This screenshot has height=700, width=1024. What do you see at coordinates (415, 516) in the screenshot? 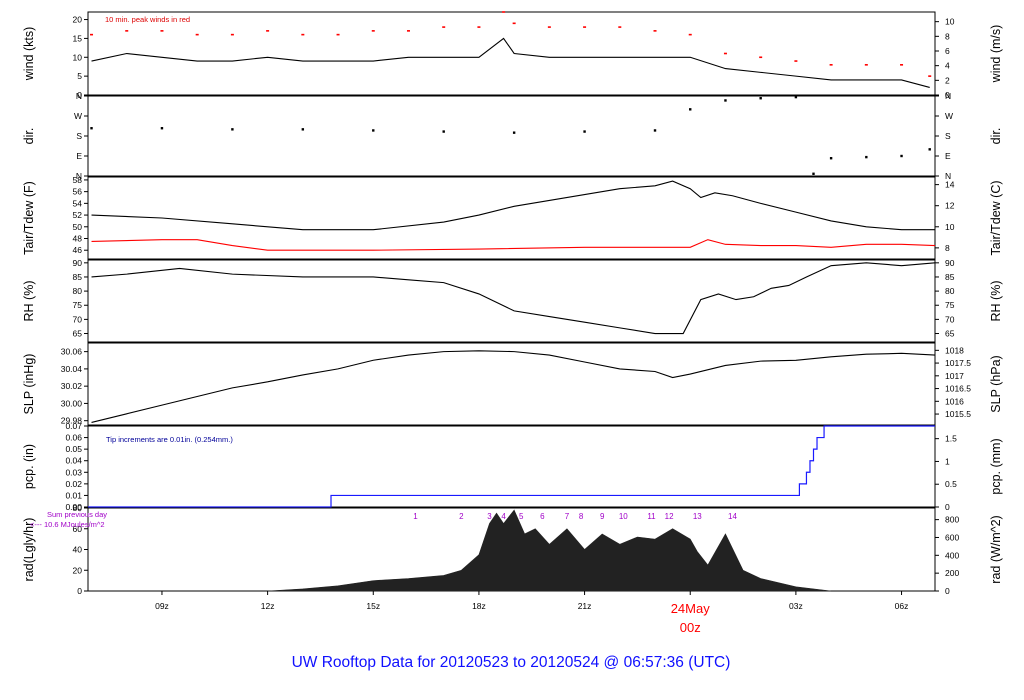
I see `solar-hour-label: 1` at bounding box center [415, 516].